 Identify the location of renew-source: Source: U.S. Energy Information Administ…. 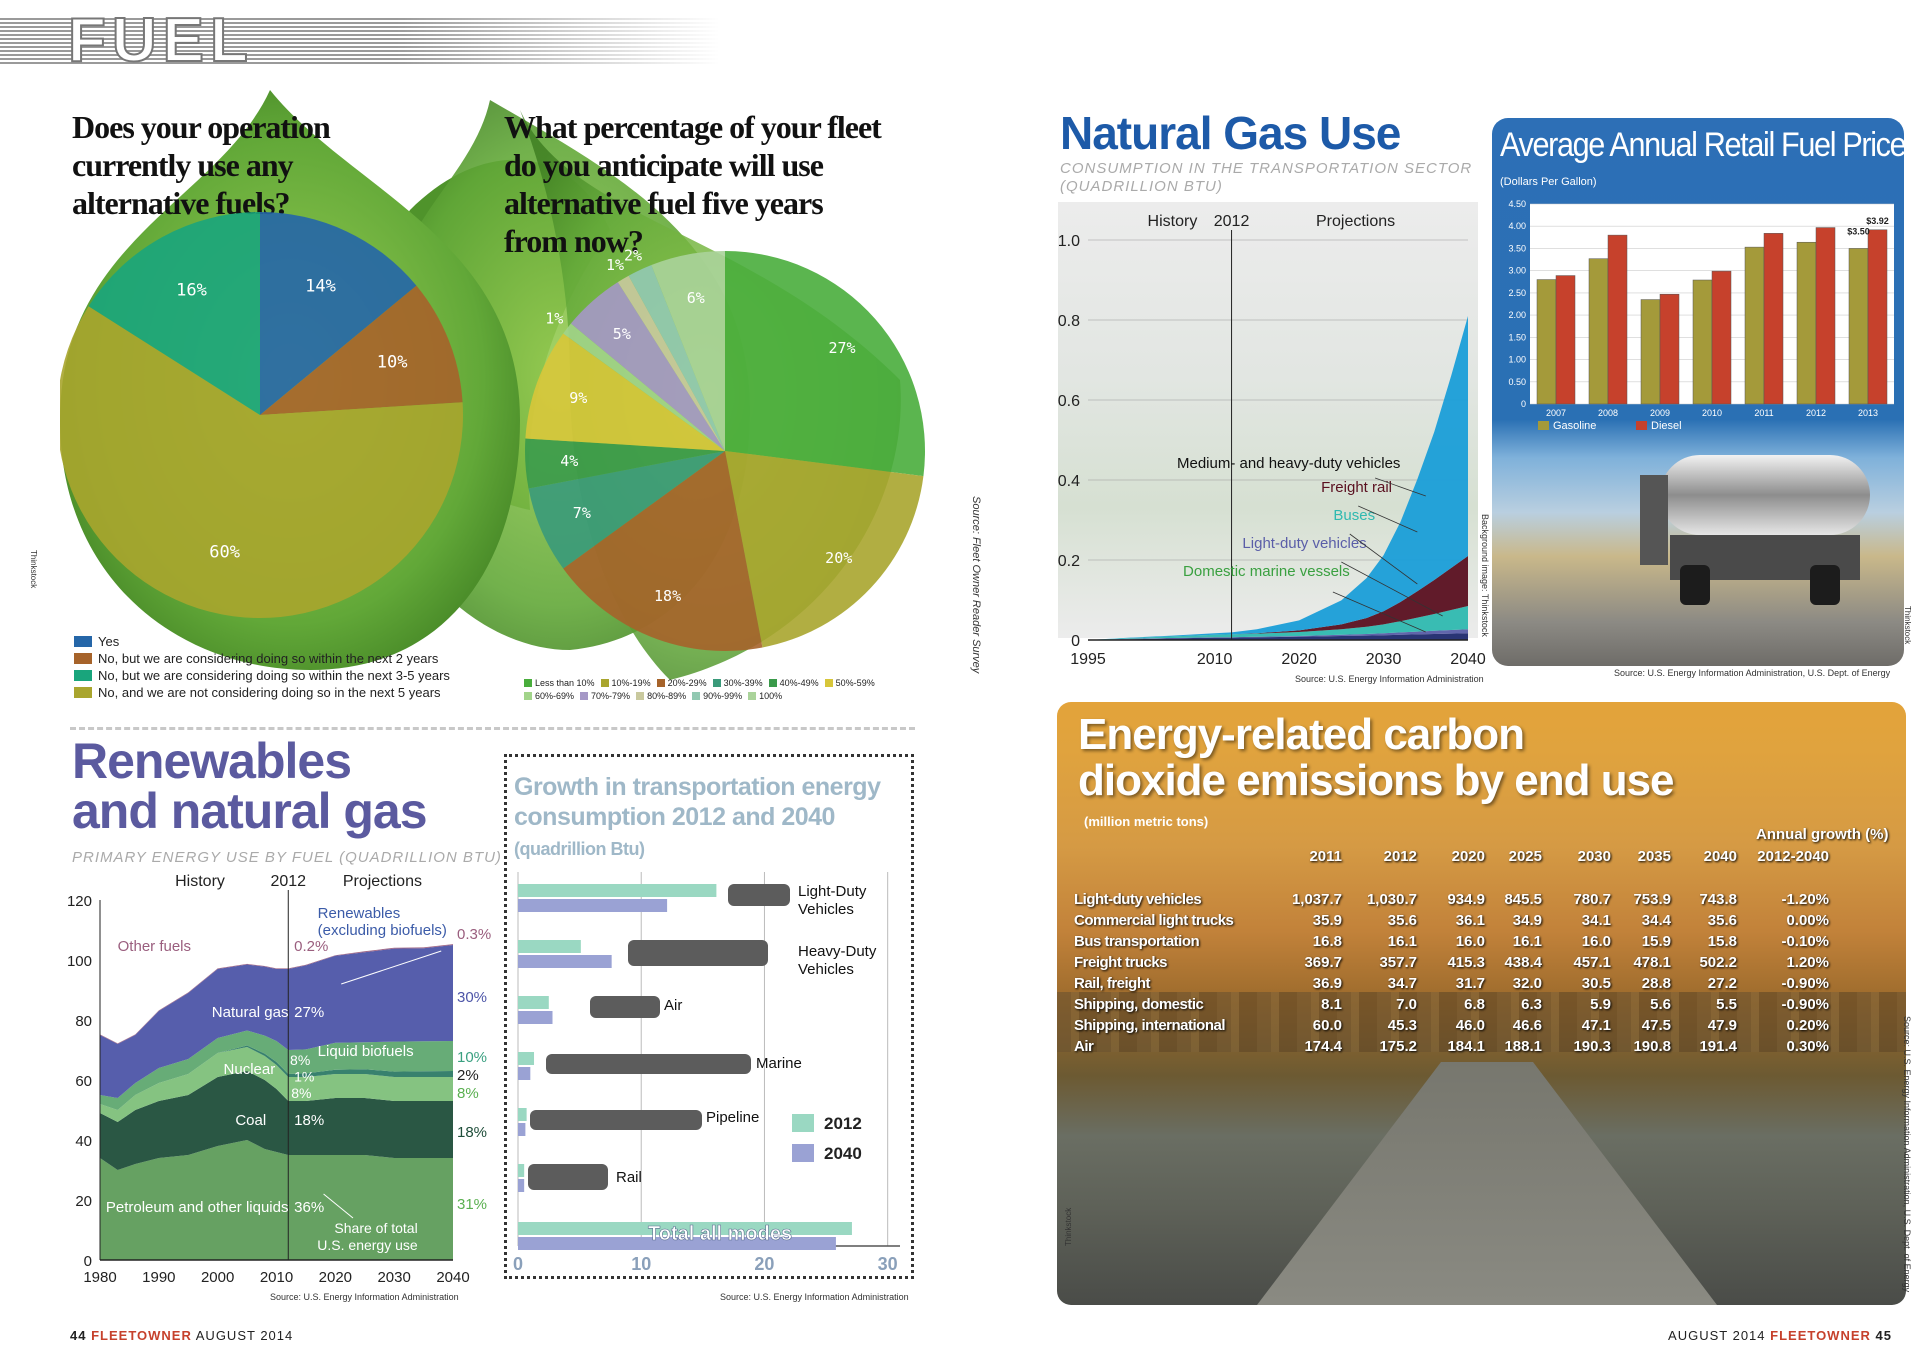
(364, 1297).